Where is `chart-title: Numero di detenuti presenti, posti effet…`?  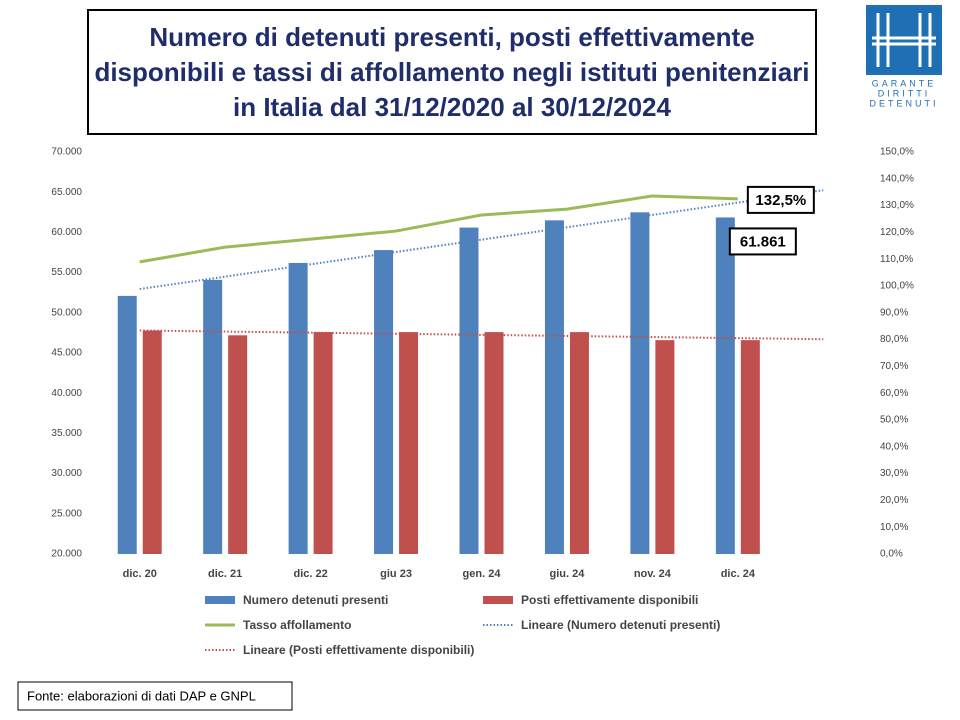
chart-title: Numero di detenuti presenti, posti effet… is located at coordinates (452, 71).